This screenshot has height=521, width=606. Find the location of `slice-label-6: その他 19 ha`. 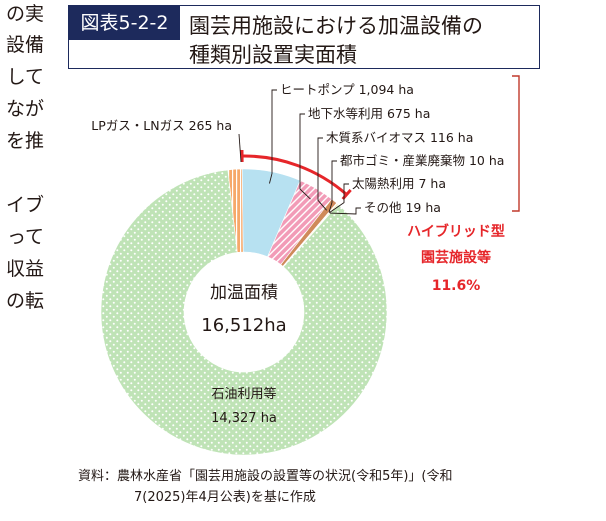

slice-label-6: その他 19 ha is located at coordinates (402, 207).